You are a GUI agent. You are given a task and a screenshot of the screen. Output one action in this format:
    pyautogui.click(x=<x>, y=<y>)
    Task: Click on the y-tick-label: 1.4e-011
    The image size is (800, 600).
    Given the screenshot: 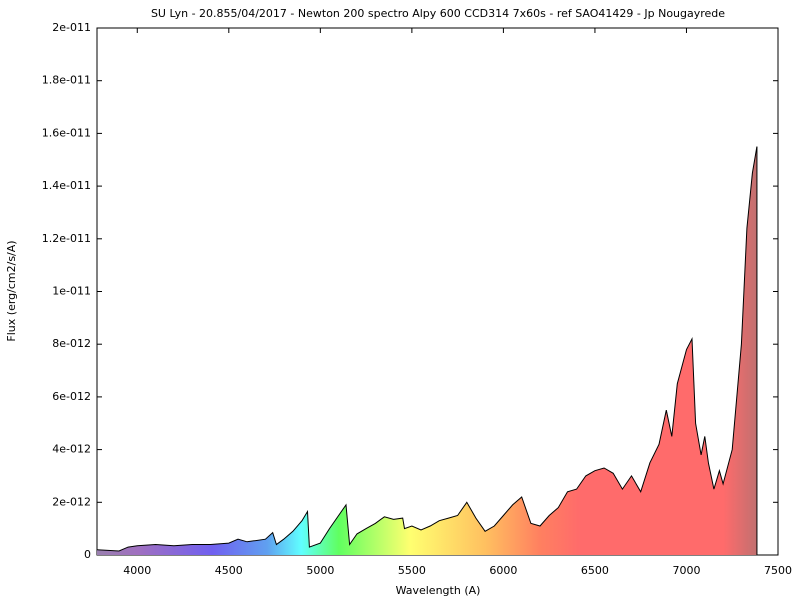 What is the action you would take?
    pyautogui.click(x=66, y=185)
    